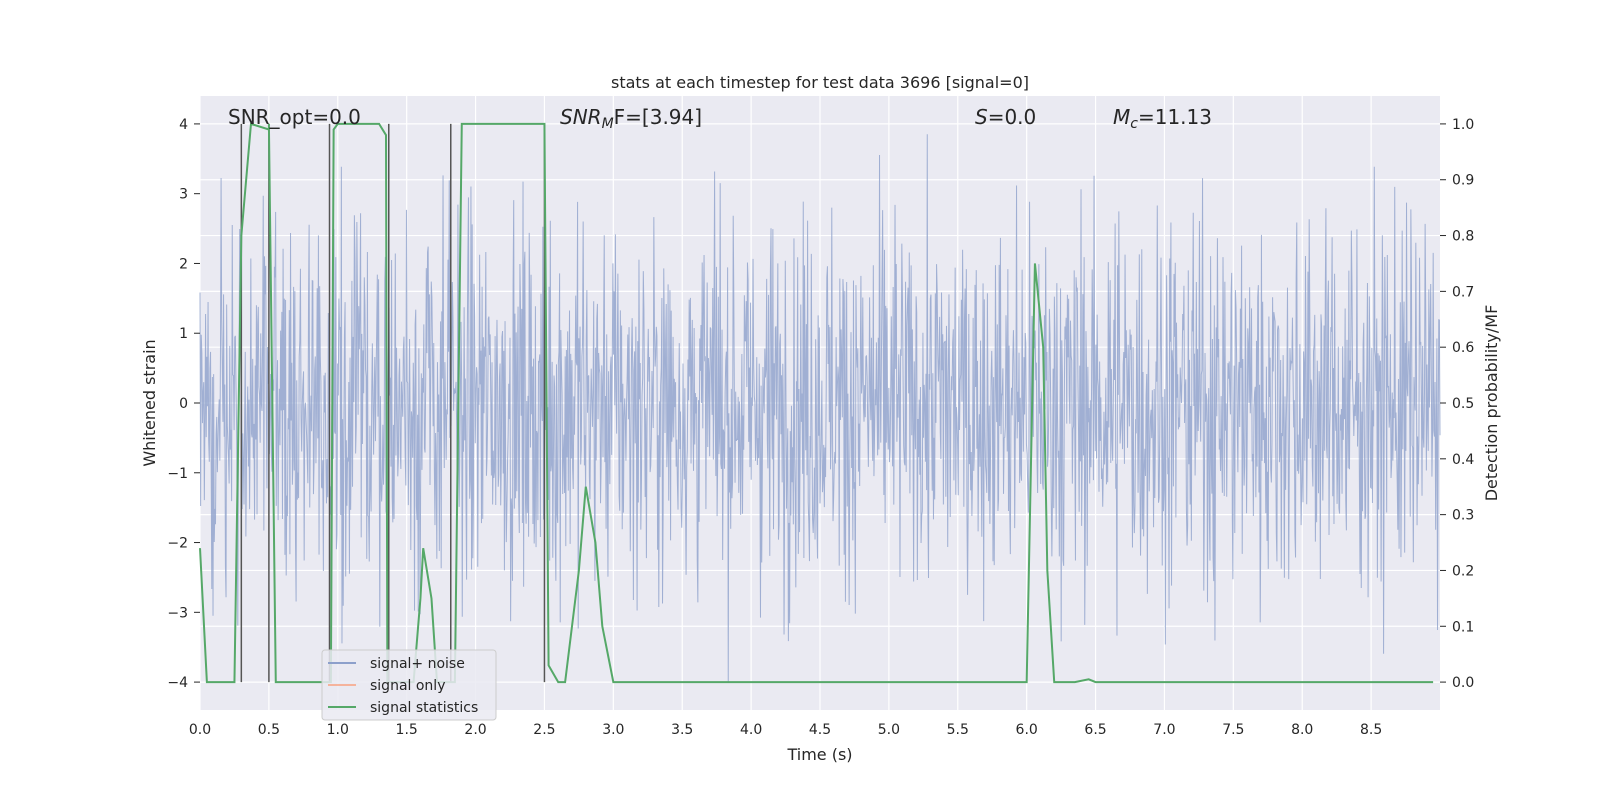 Image resolution: width=1600 pixels, height=800 pixels. Describe the element at coordinates (200, 730) in the screenshot. I see `x-tick-label: 0.0` at that location.